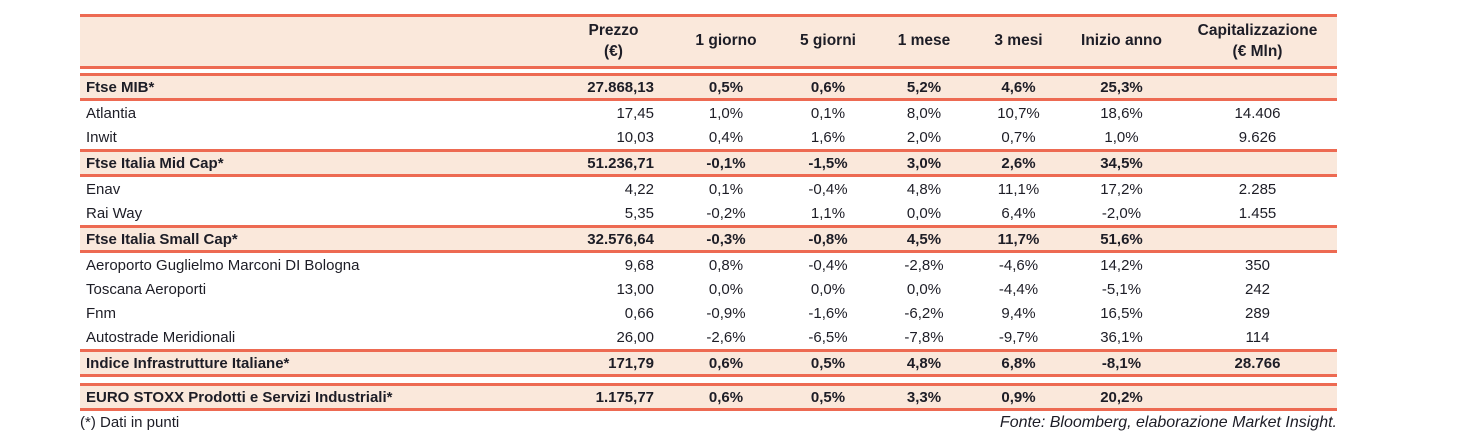 This screenshot has width=1473, height=432. I want to click on stock-row: Enav 4,22 0,1% -0,4% 4,8% 11,1% 17,2% 2.285, so click(708, 189).